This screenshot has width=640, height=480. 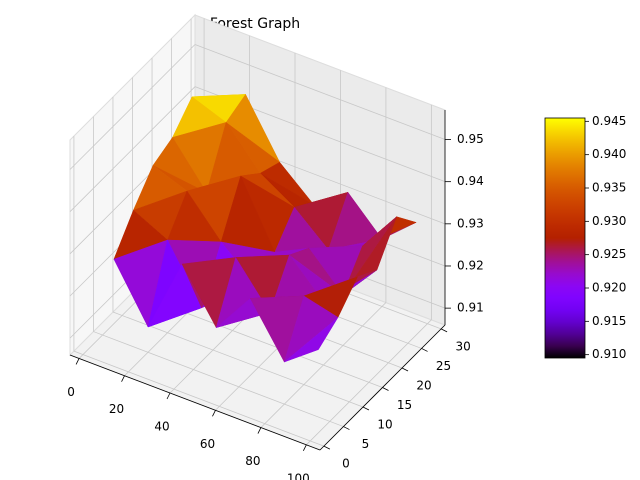 I want to click on colorbar-tick-label: 0.940, so click(x=609, y=154).